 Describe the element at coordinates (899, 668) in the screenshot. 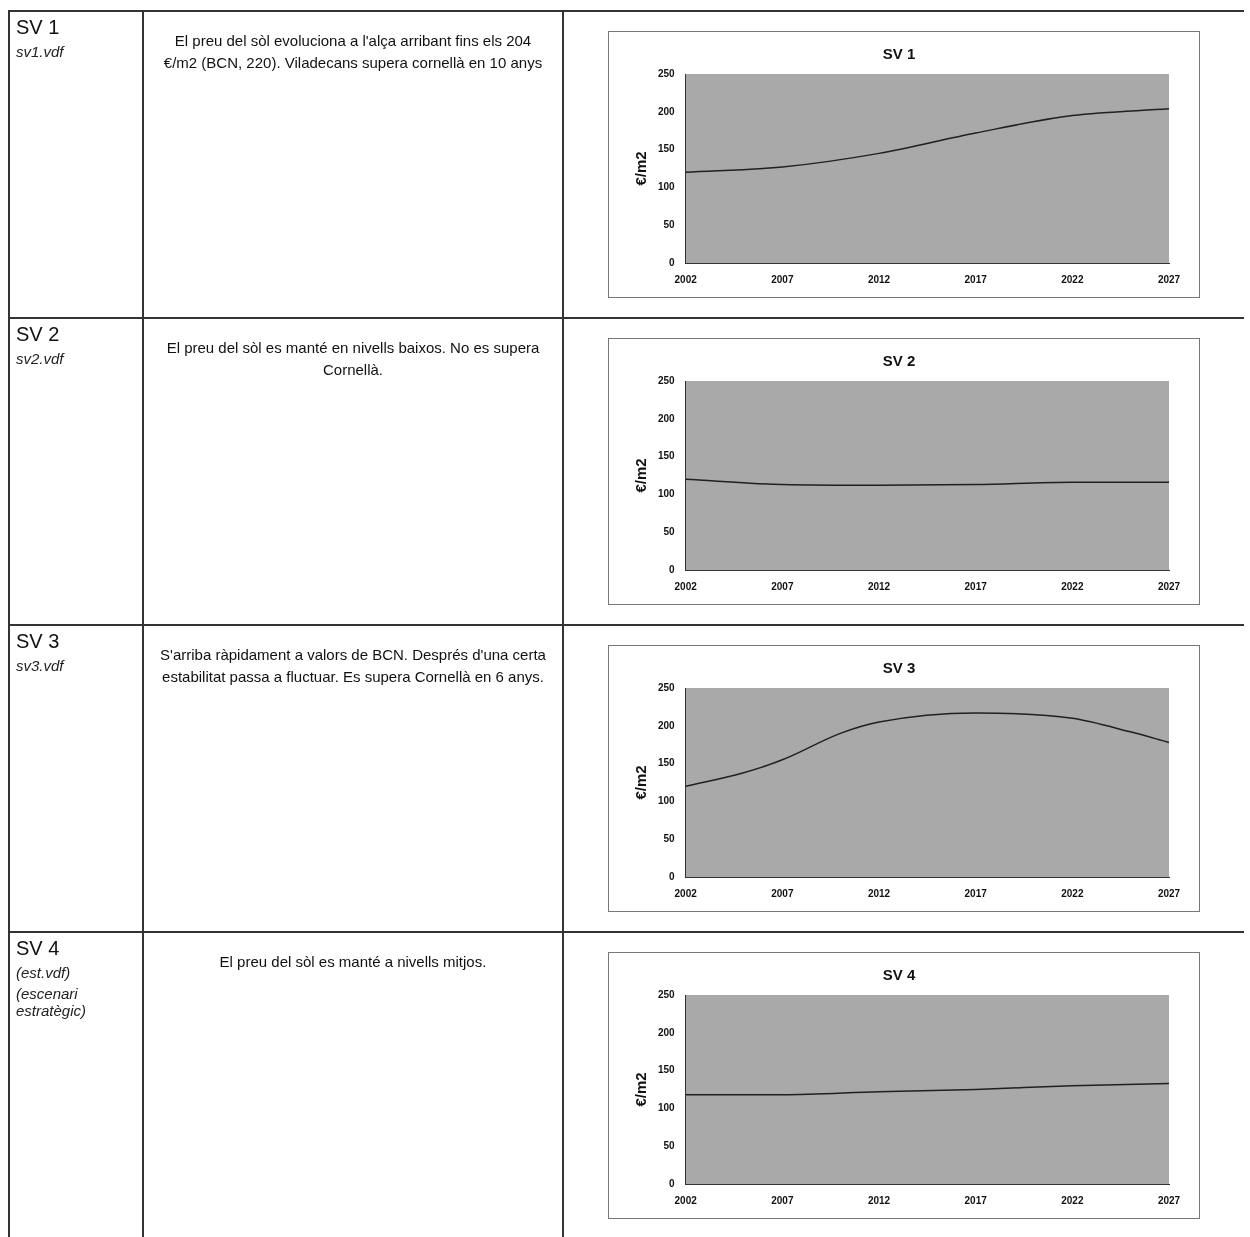

I see `chart-title: SV 3` at that location.